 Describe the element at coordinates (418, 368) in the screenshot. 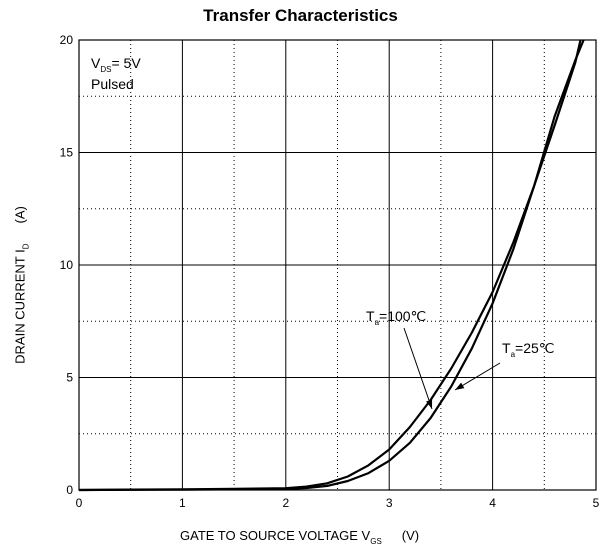

I see `leader-arrow-100c` at that location.